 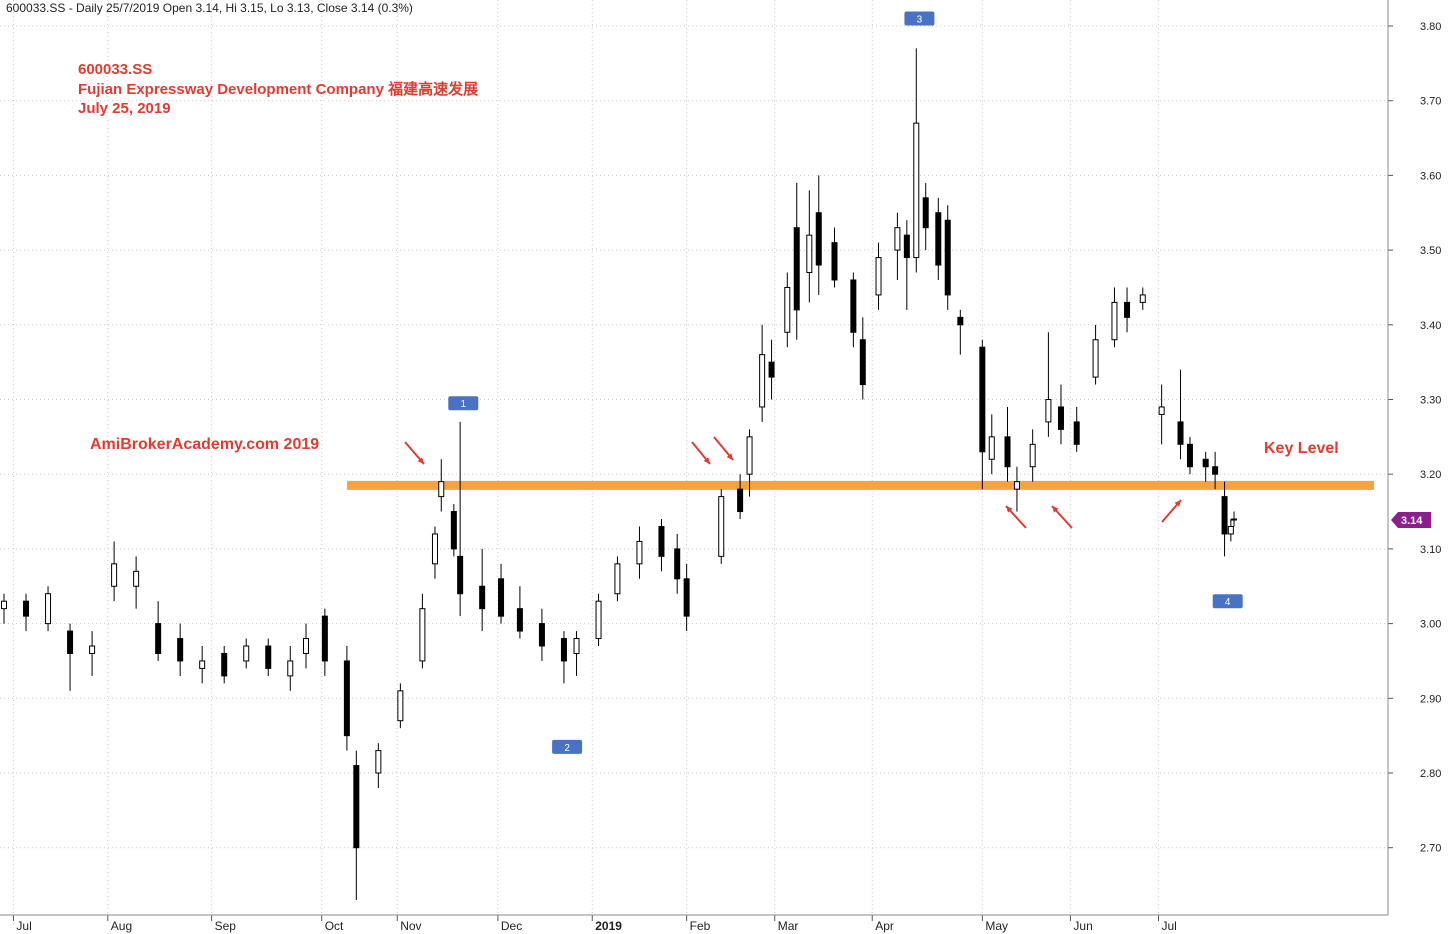 What do you see at coordinates (23, 926) in the screenshot?
I see `x-tick-label: Jul` at bounding box center [23, 926].